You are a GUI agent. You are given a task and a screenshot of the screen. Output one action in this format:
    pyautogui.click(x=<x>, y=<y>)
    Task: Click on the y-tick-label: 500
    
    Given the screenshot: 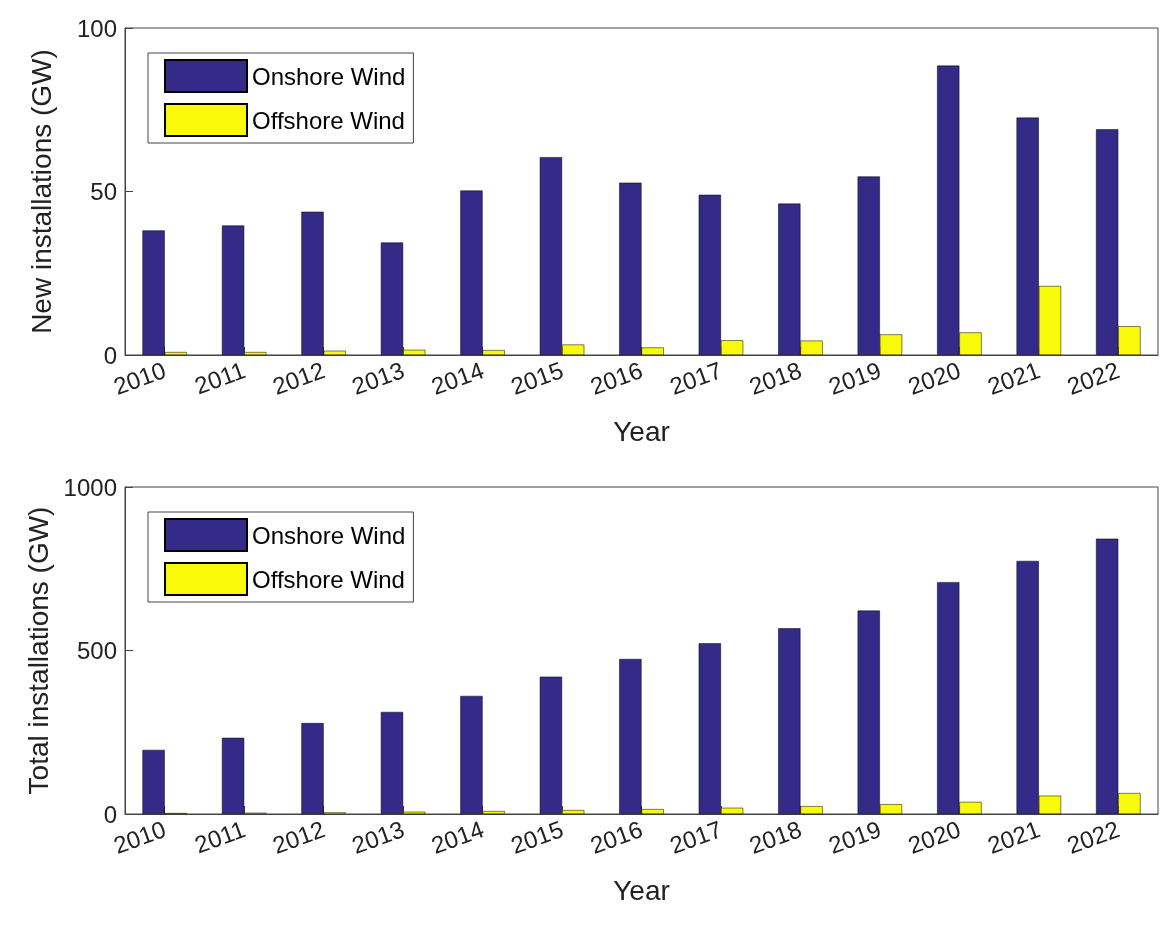 What is the action you would take?
    pyautogui.click(x=96, y=650)
    